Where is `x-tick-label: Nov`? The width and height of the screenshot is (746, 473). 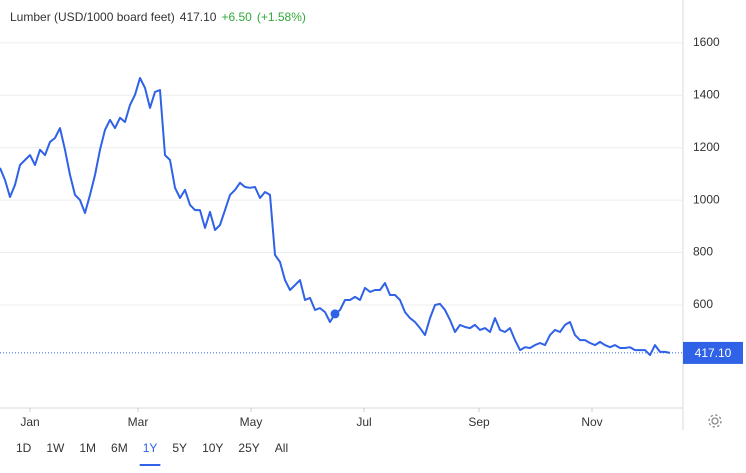 x-tick-label: Nov is located at coordinates (591, 422).